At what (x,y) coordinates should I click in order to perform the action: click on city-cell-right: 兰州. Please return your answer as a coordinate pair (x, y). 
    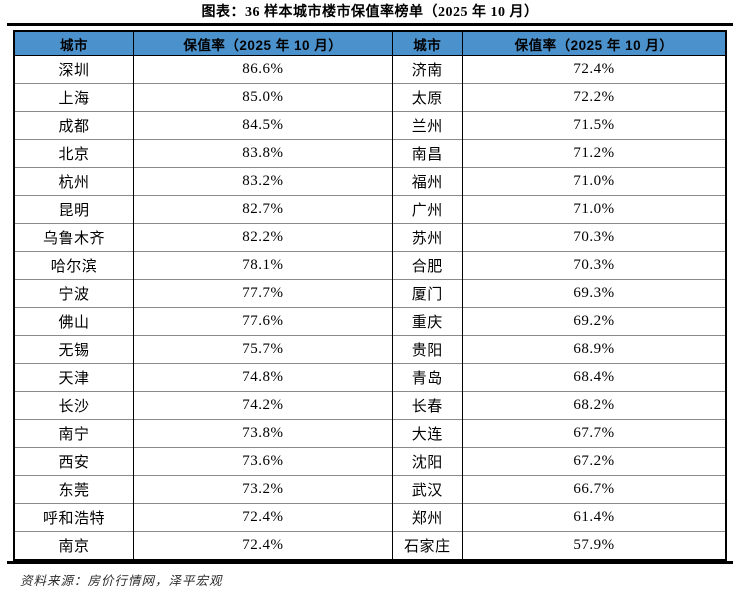
    Looking at the image, I should click on (427, 125).